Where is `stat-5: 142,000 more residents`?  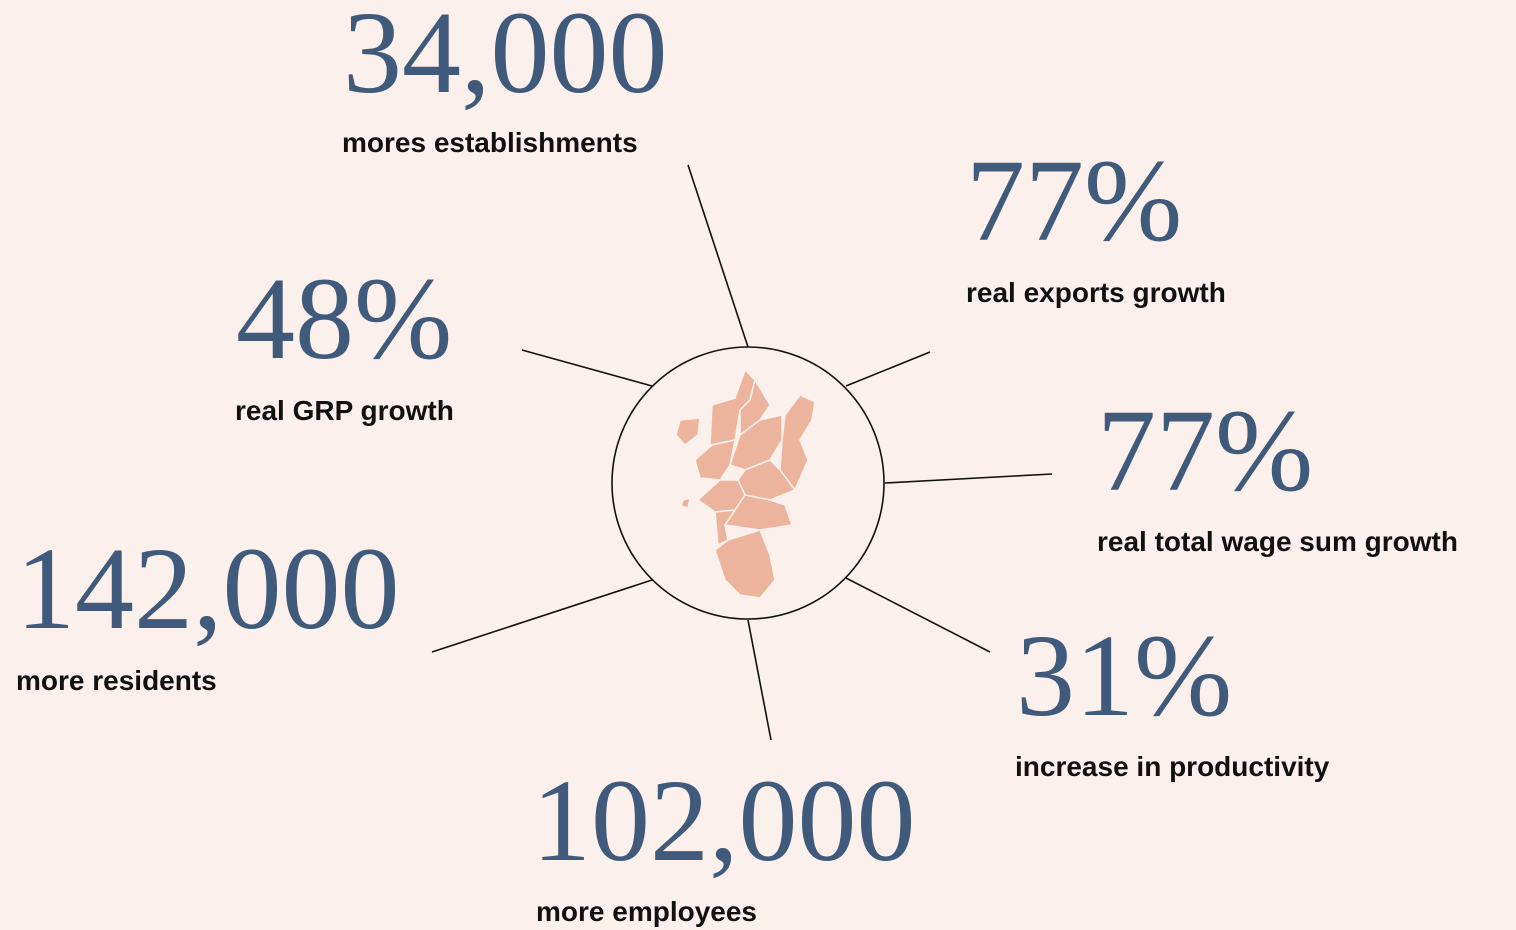 stat-5: 142,000 more residents is located at coordinates (208, 609).